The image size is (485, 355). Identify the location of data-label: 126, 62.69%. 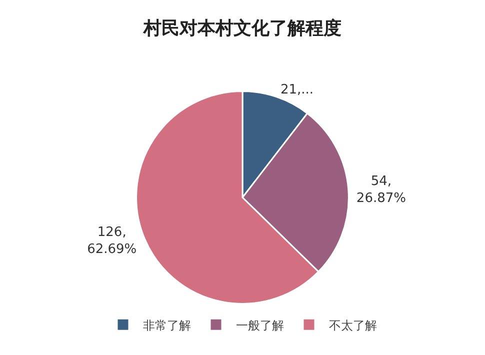
(112, 241).